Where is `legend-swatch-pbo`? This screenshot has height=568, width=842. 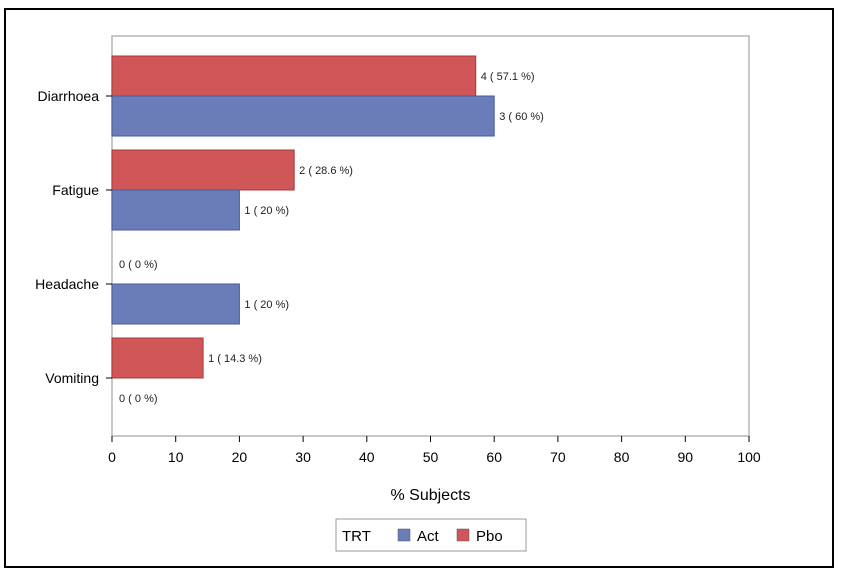
legend-swatch-pbo is located at coordinates (463, 535).